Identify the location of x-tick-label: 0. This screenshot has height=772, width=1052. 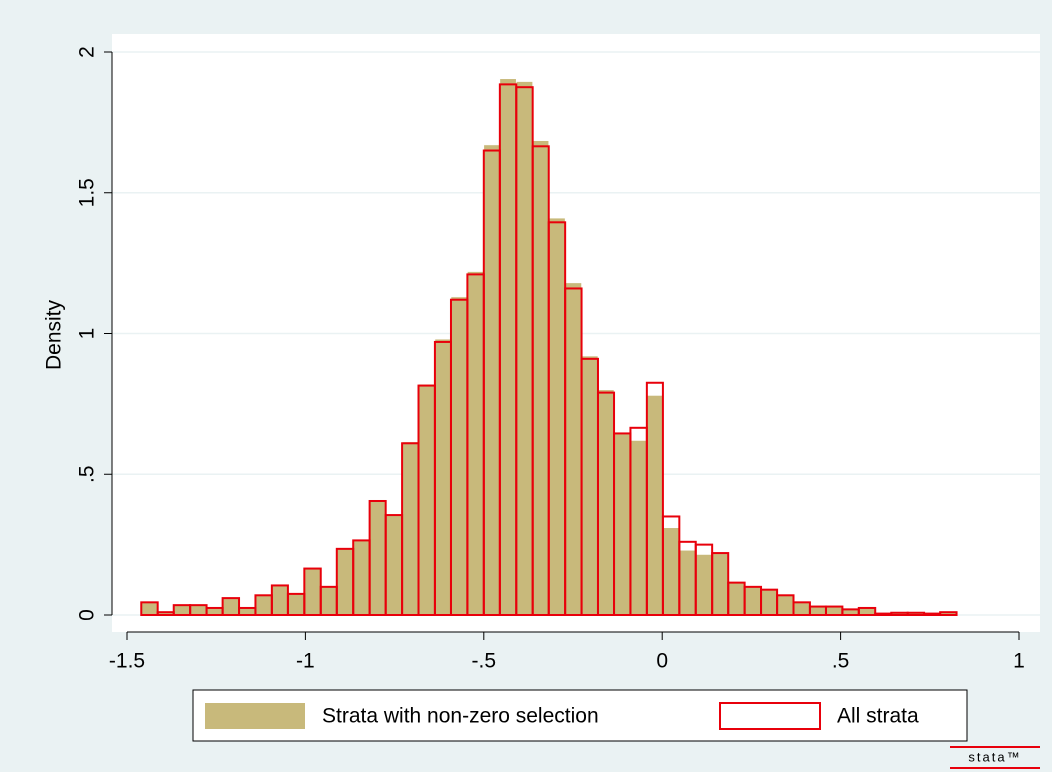
(662, 661).